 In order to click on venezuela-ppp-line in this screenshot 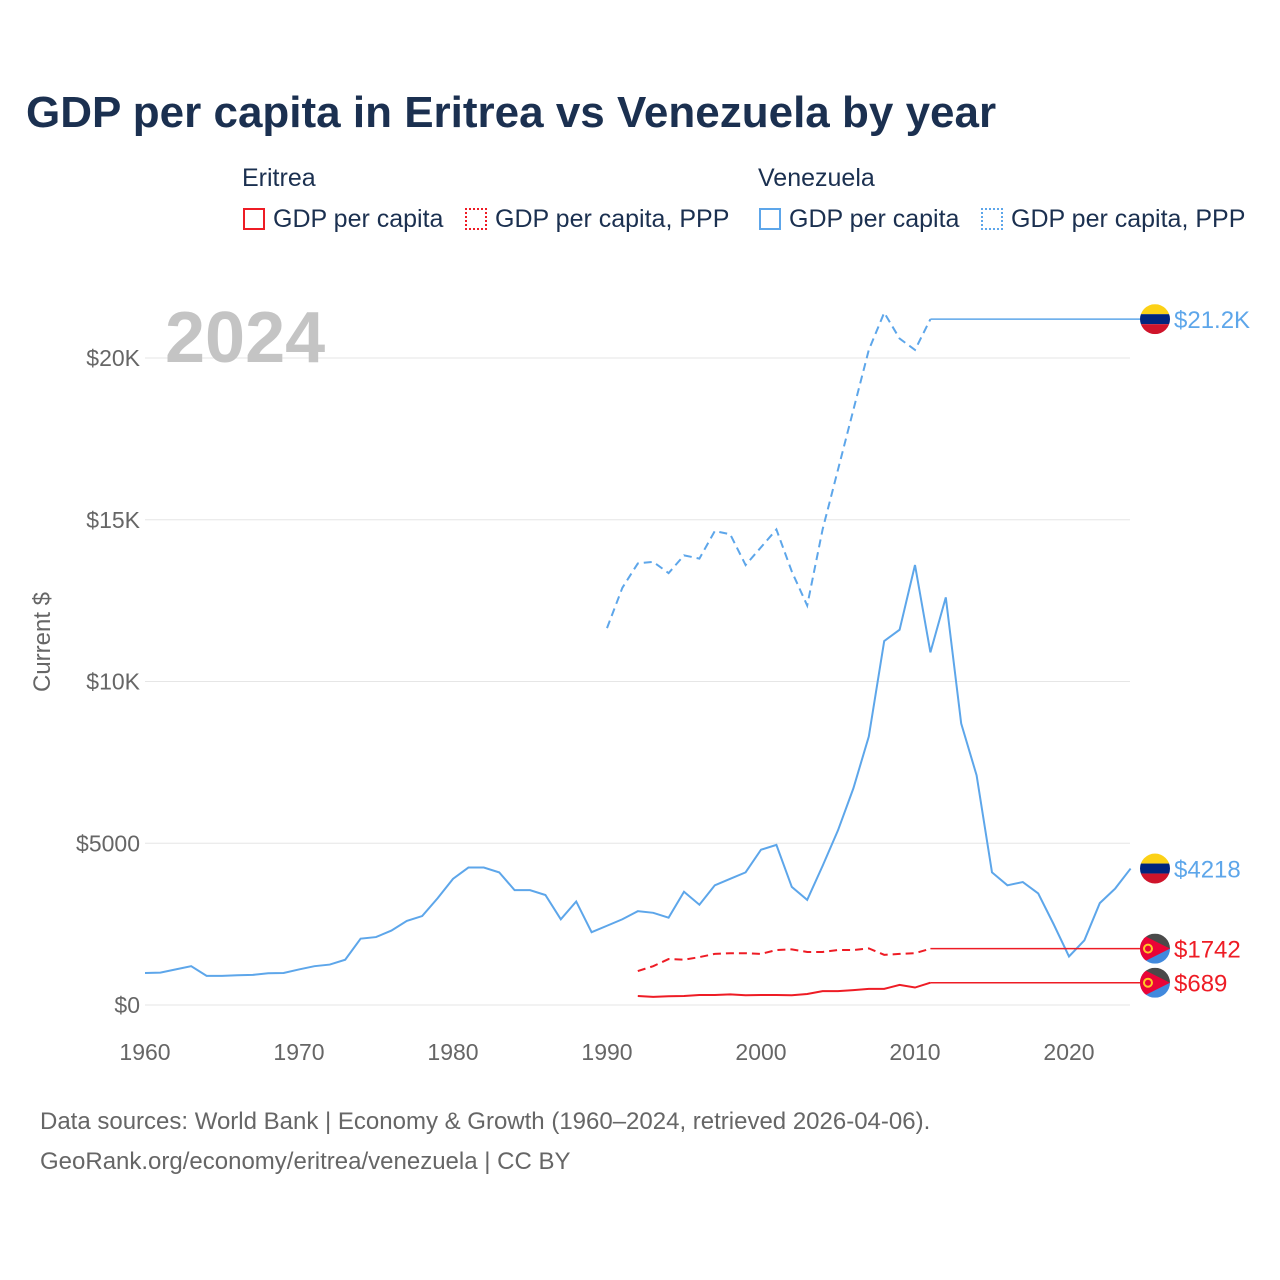, I will do `click(769, 469)`.